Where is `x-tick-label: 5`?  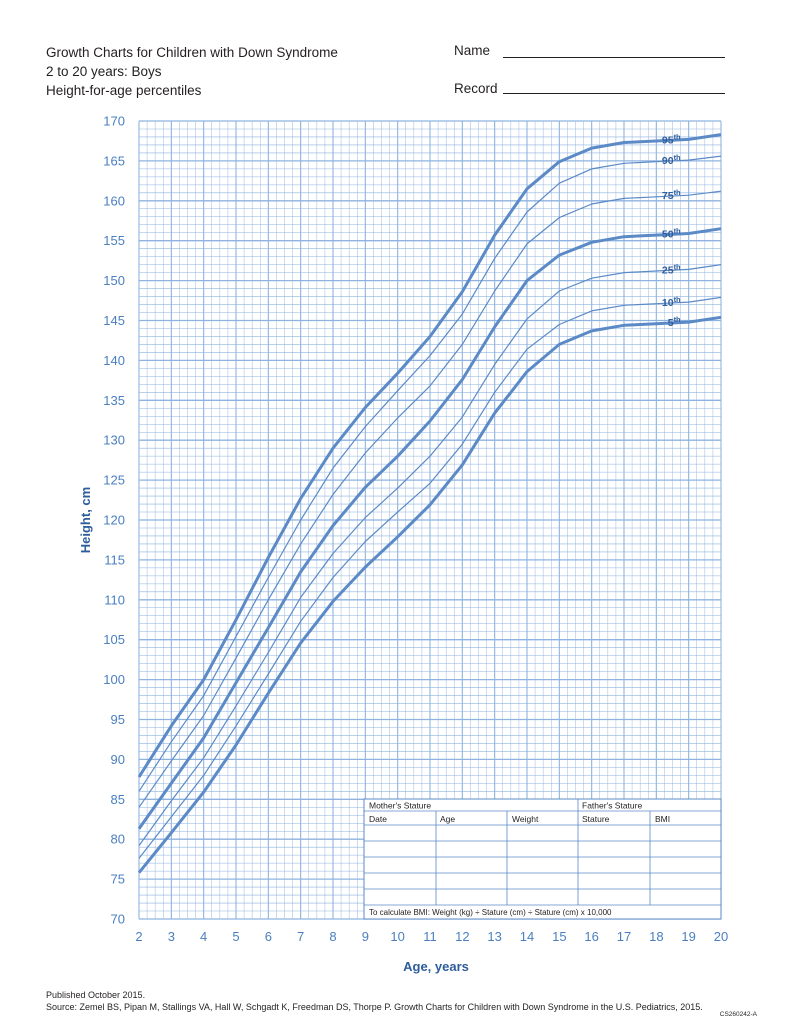
x-tick-label: 5 is located at coordinates (235, 936).